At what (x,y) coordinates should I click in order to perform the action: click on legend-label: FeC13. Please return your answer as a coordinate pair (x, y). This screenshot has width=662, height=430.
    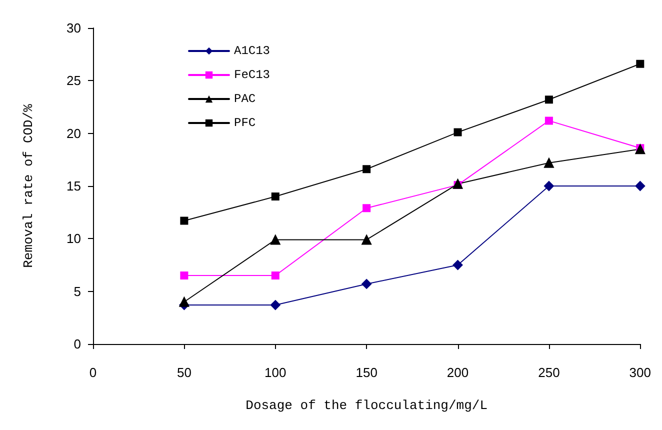
    Looking at the image, I should click on (252, 75).